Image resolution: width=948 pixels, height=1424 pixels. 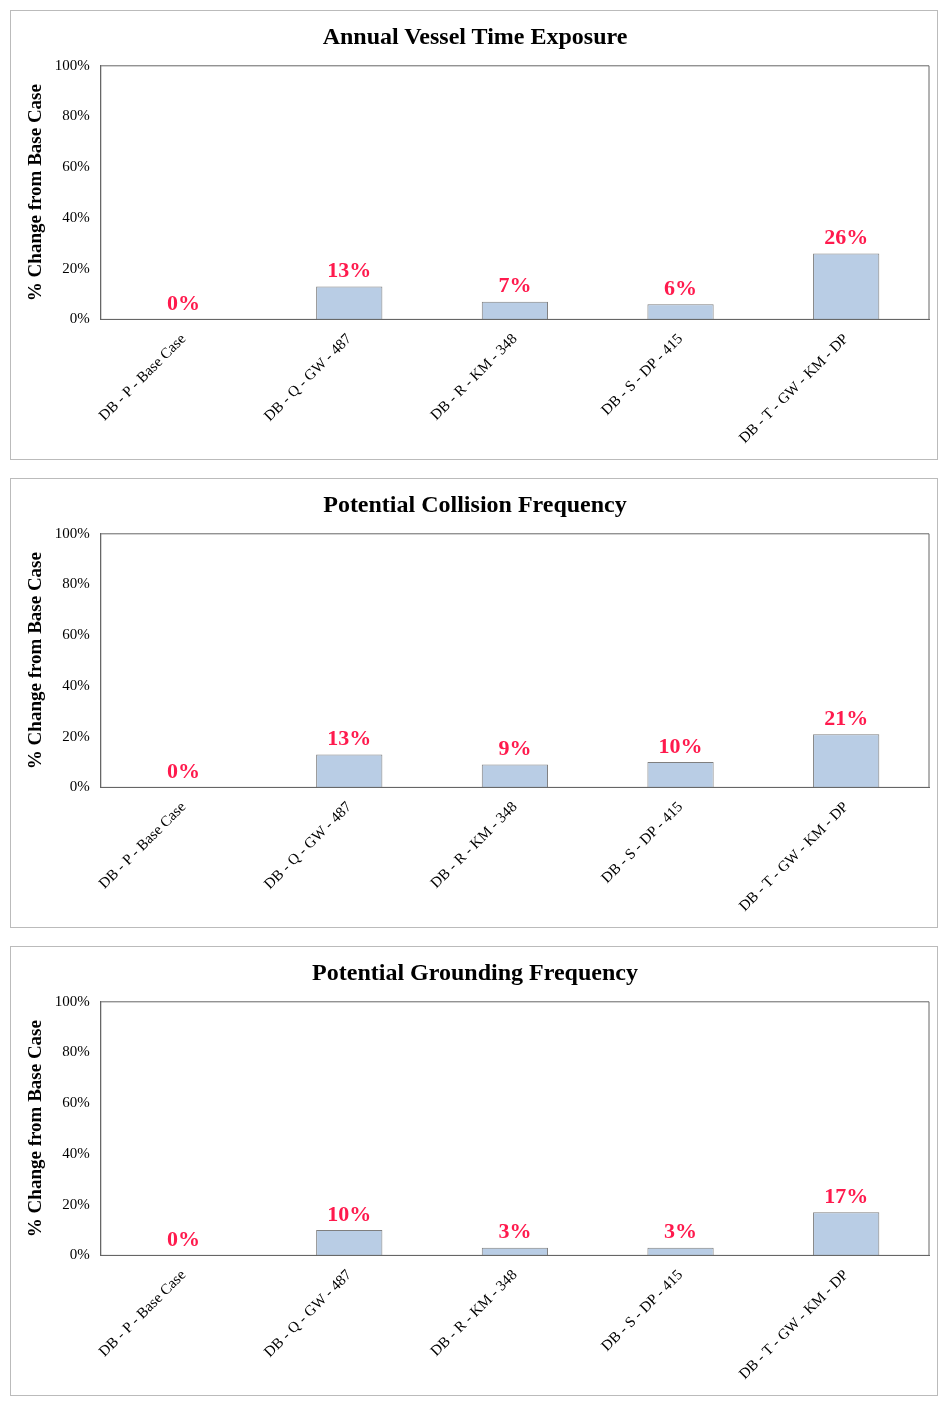 I want to click on data-label: 6%, so click(x=681, y=287).